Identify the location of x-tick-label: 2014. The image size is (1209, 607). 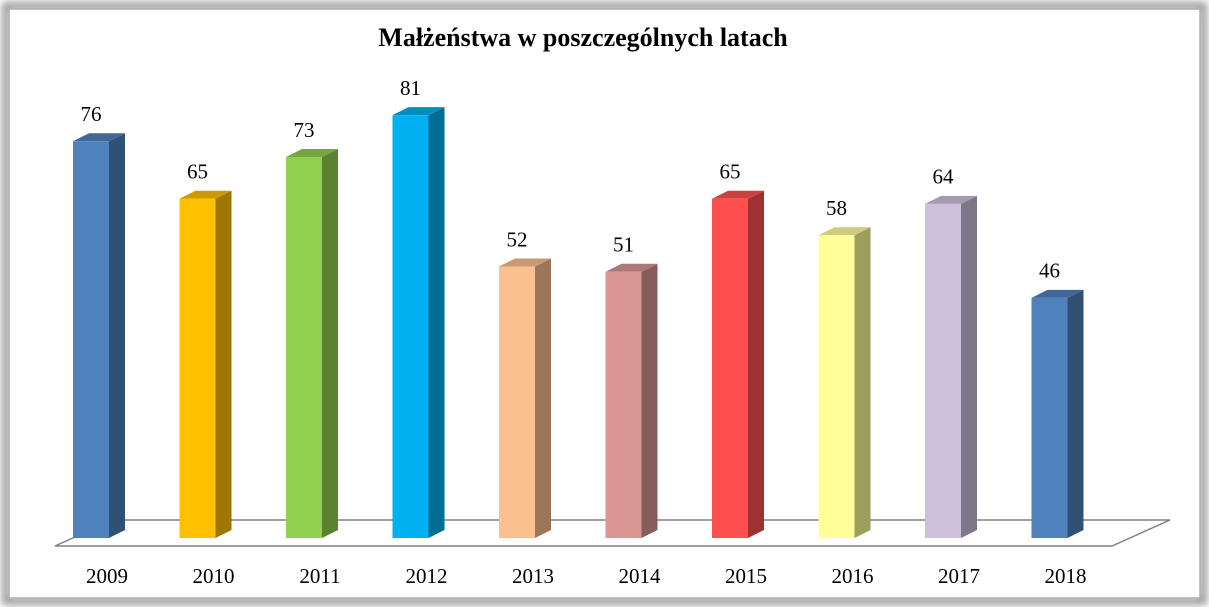
(640, 576).